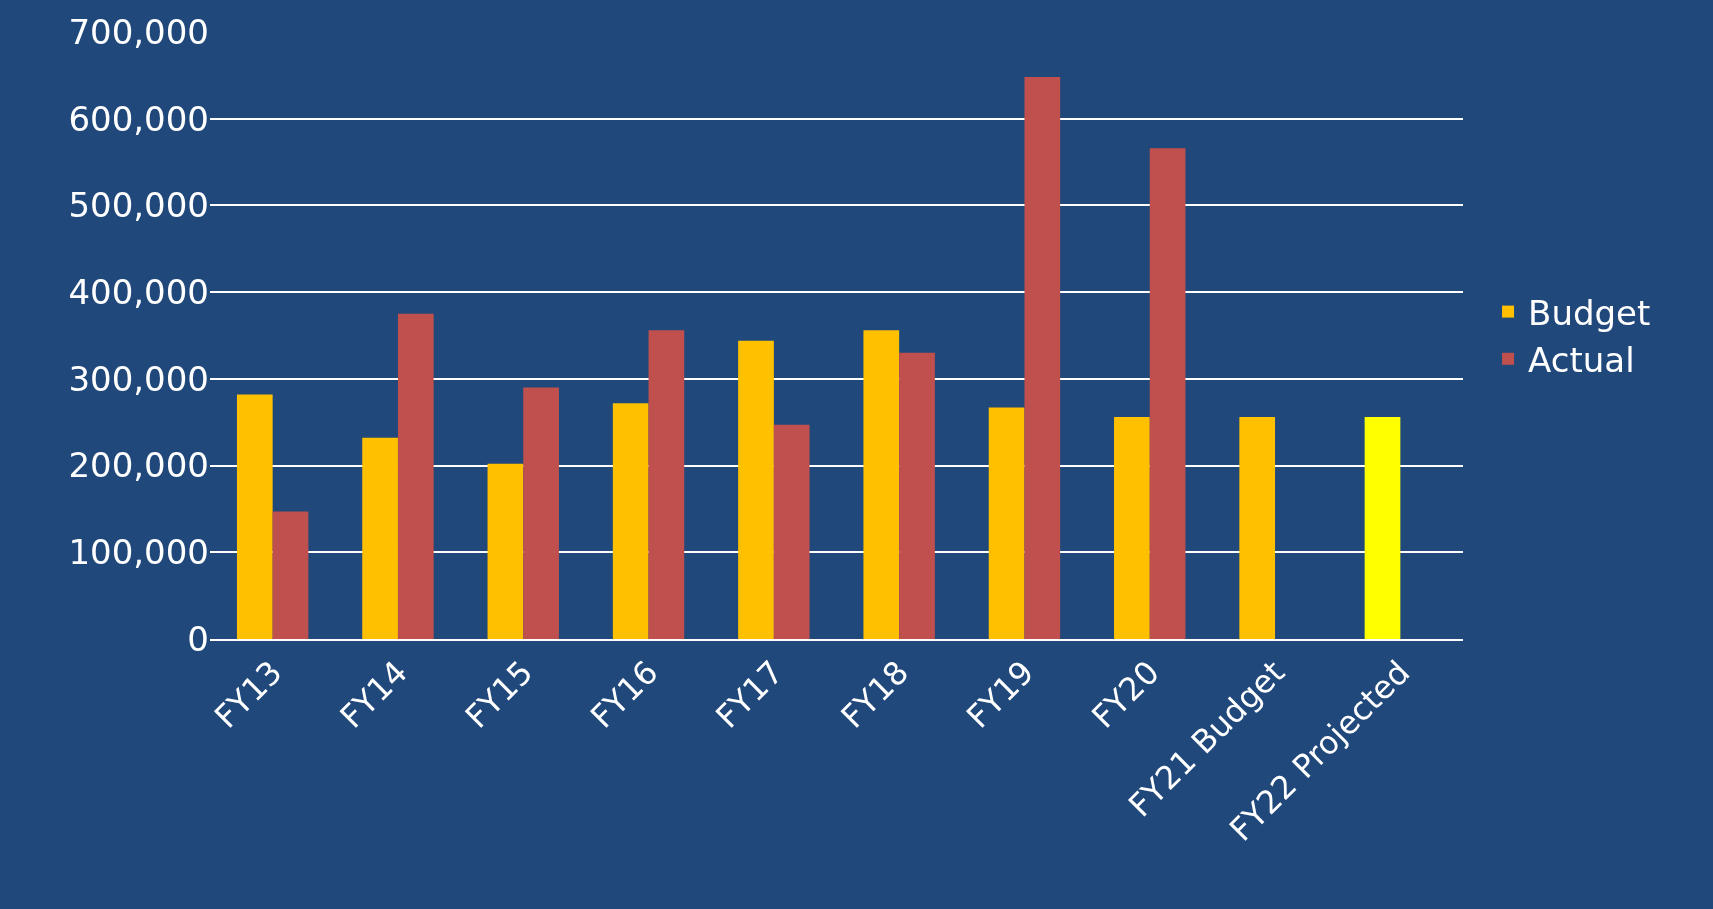  Describe the element at coordinates (138, 118) in the screenshot. I see `y-tick-label: 600,000` at that location.